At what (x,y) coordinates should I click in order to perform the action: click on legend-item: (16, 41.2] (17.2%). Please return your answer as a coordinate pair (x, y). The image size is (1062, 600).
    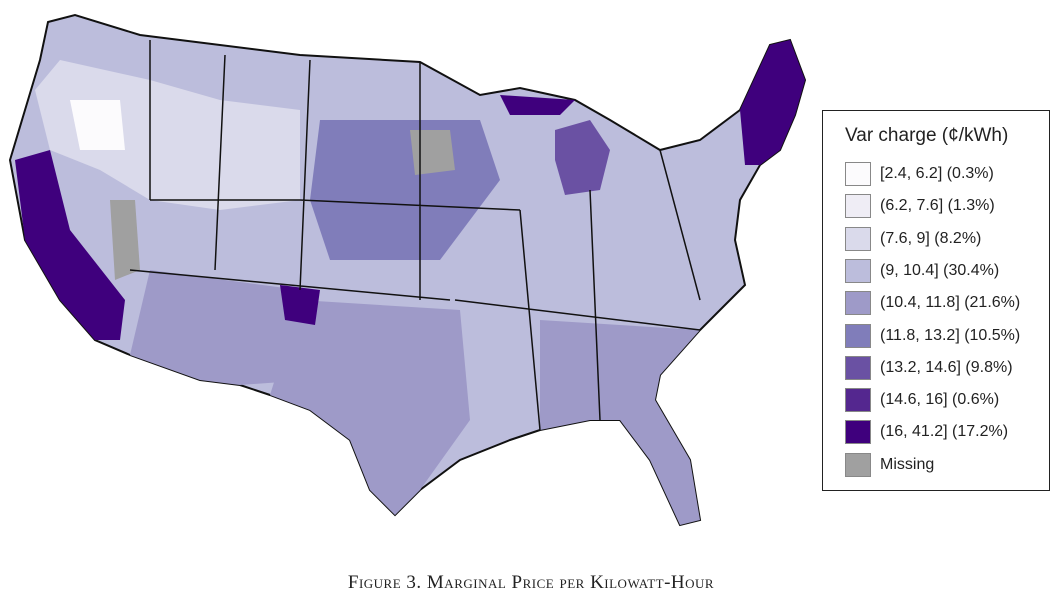
    Looking at the image, I should click on (926, 432).